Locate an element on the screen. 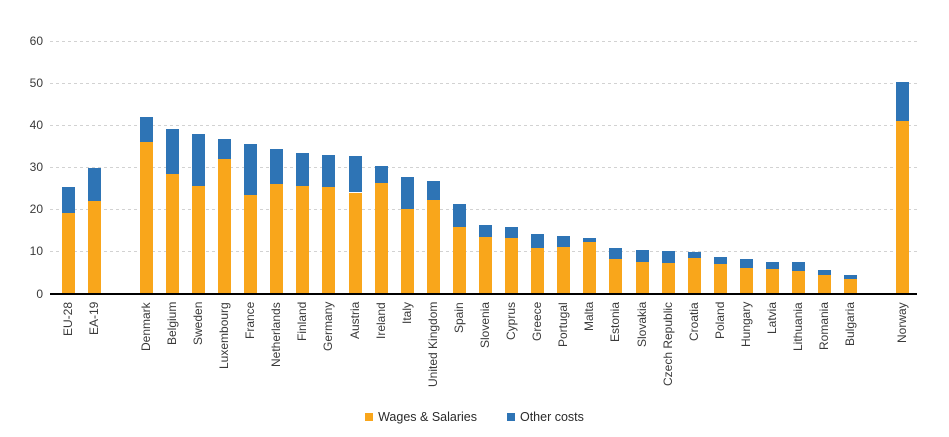 This screenshot has height=437, width=949. bar-other-costs-united-kingdom is located at coordinates (433, 191).